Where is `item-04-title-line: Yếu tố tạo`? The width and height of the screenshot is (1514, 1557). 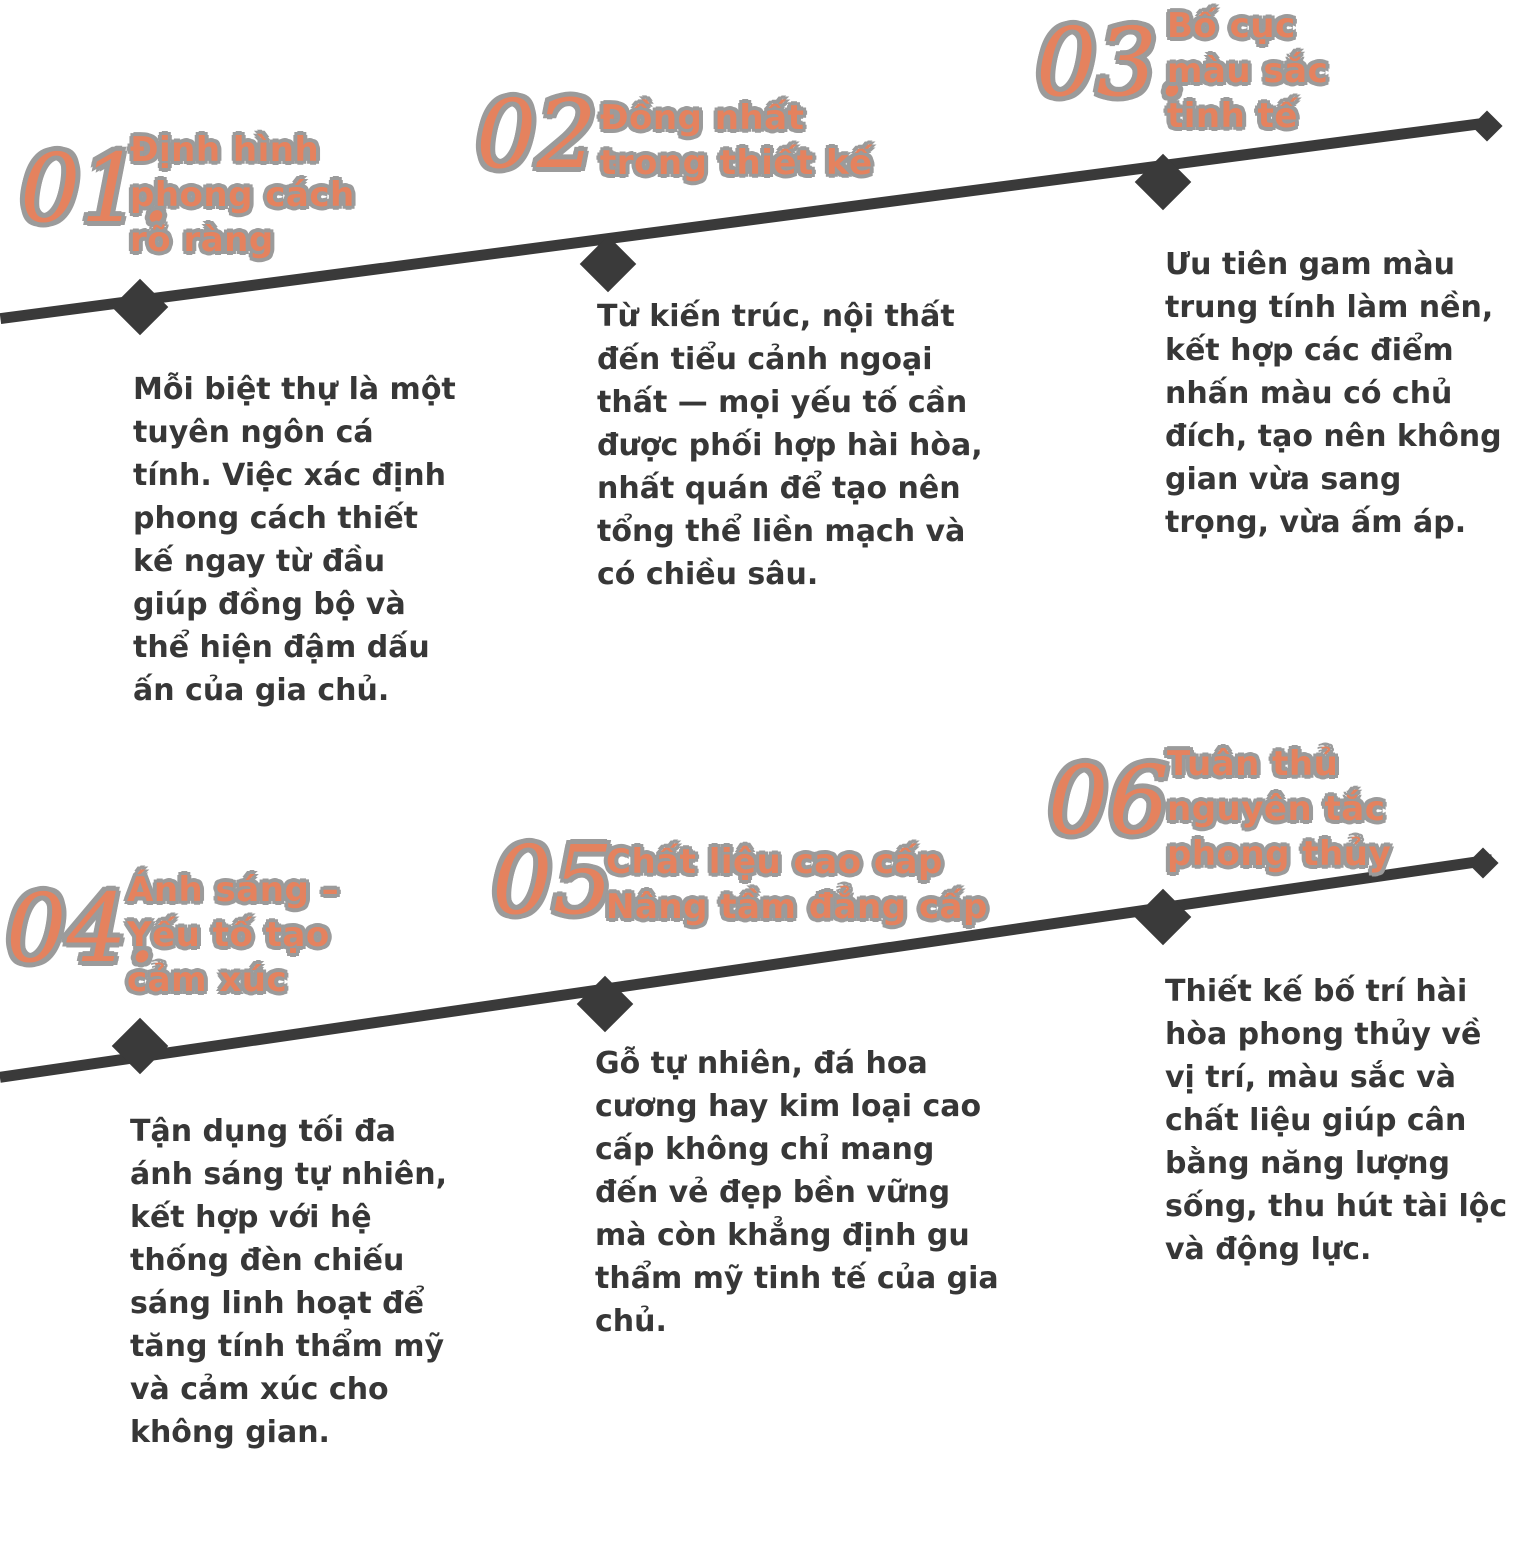
item-04-title-line: Yếu tố tạo is located at coordinates (228, 935).